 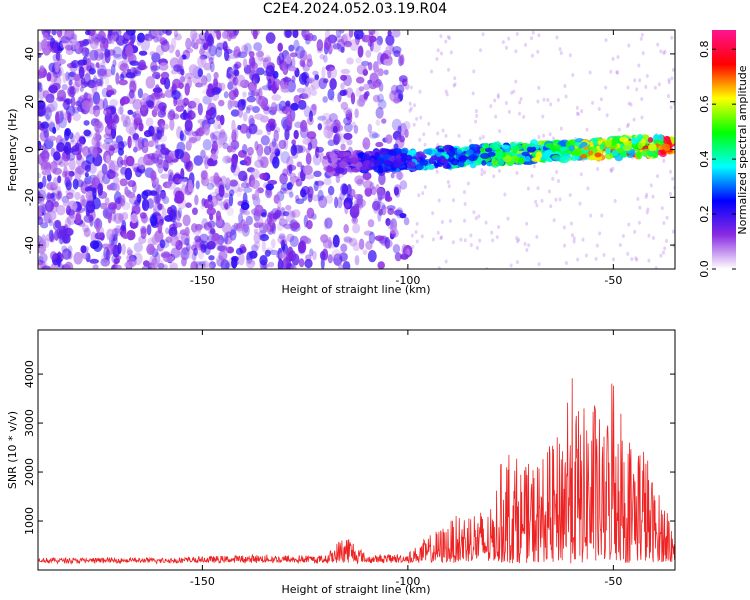 What do you see at coordinates (12, 450) in the screenshot?
I see `snr-ylabel: SNR (10 * v/v)` at bounding box center [12, 450].